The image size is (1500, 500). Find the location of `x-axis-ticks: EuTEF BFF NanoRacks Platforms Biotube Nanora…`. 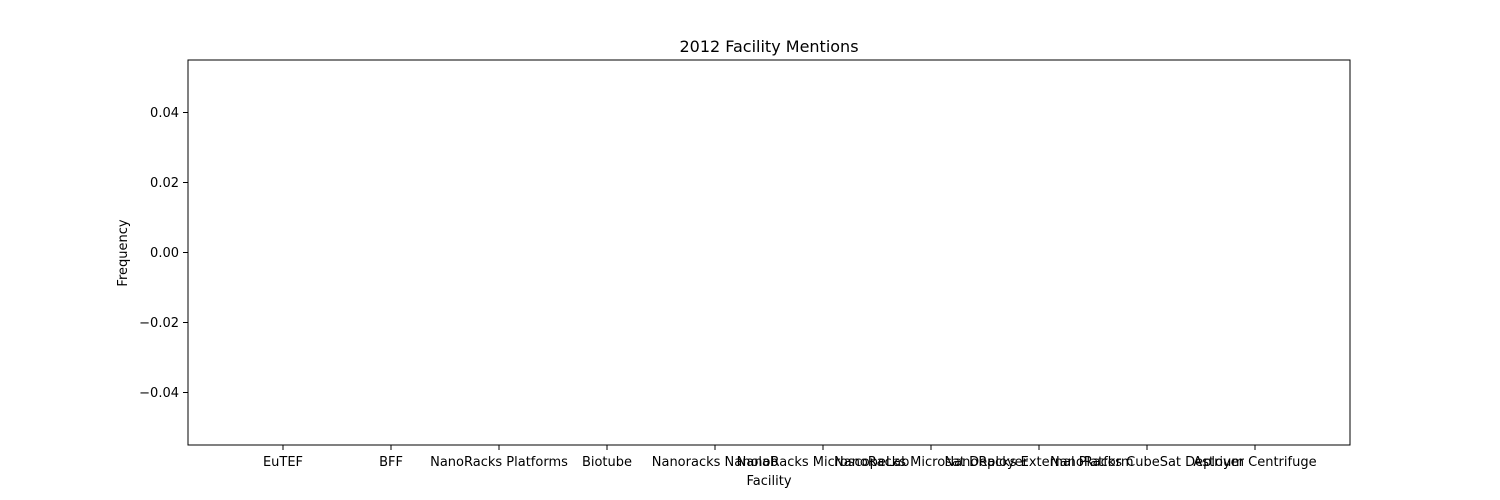

x-axis-ticks: EuTEF BFF NanoRacks Platforms Biotube Nanora… is located at coordinates (790, 457).